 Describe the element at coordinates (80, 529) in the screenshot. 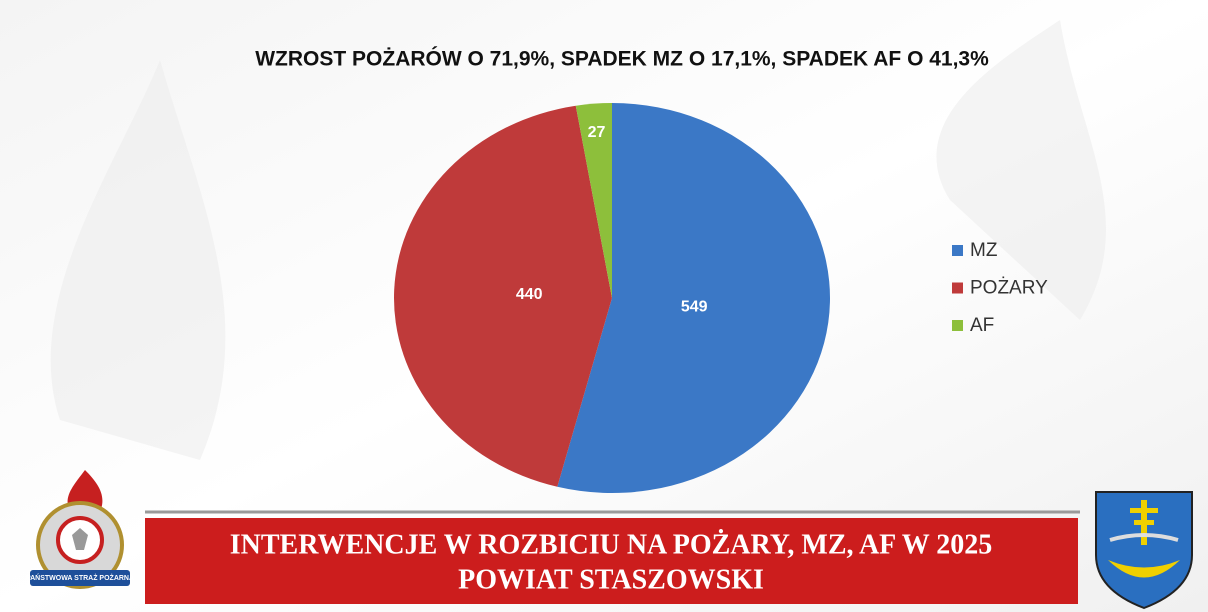

I see `fire-logo: PAŃSTWOWA STRAŻ POŻARNA` at that location.